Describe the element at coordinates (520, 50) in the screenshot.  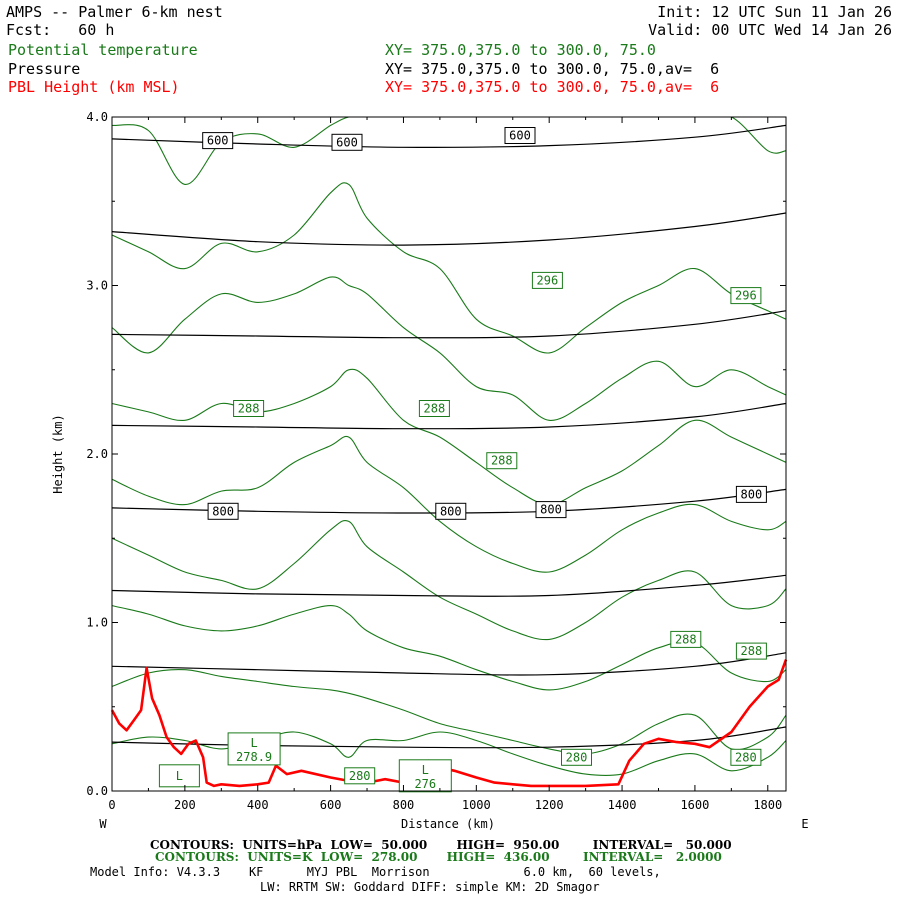
I see `xy-theta: XY= 375.0,375.0 to 300.0, 75.0` at that location.